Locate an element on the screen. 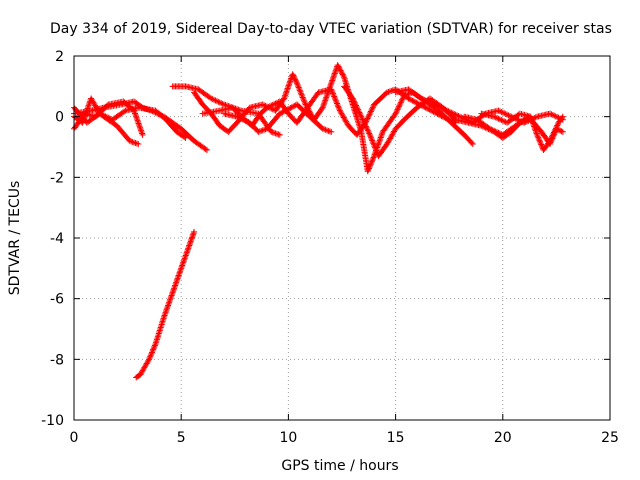 Image resolution: width=640 pixels, height=480 pixels. y-tick-label: -4 is located at coordinates (57, 239).